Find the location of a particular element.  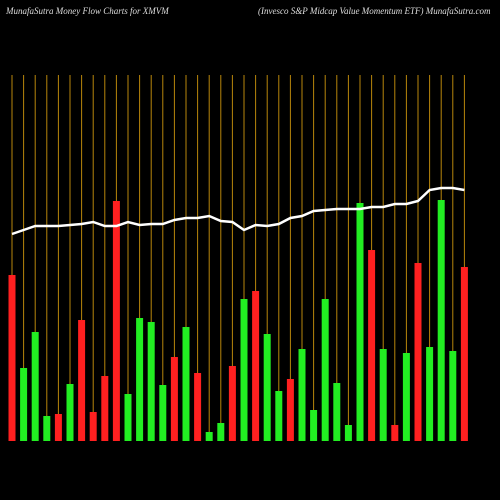

price-line is located at coordinates (238, 211).